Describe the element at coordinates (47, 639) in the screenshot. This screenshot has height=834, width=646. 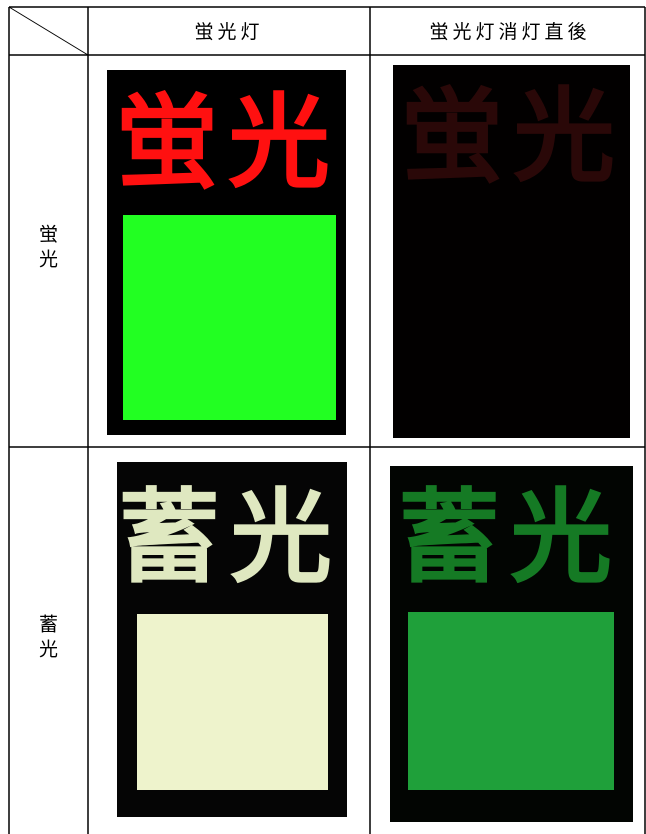
I see `row-header: 蓄光` at that location.